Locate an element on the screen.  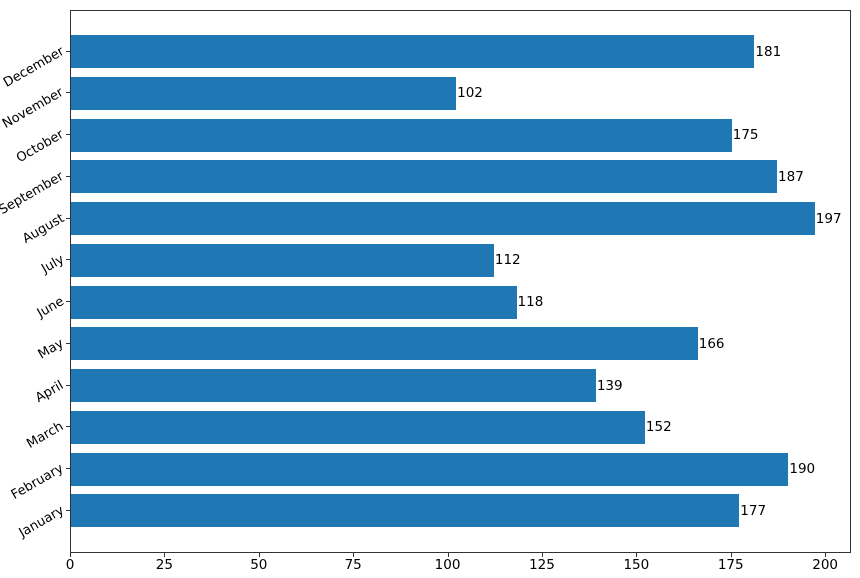
bar-april is located at coordinates (333, 385).